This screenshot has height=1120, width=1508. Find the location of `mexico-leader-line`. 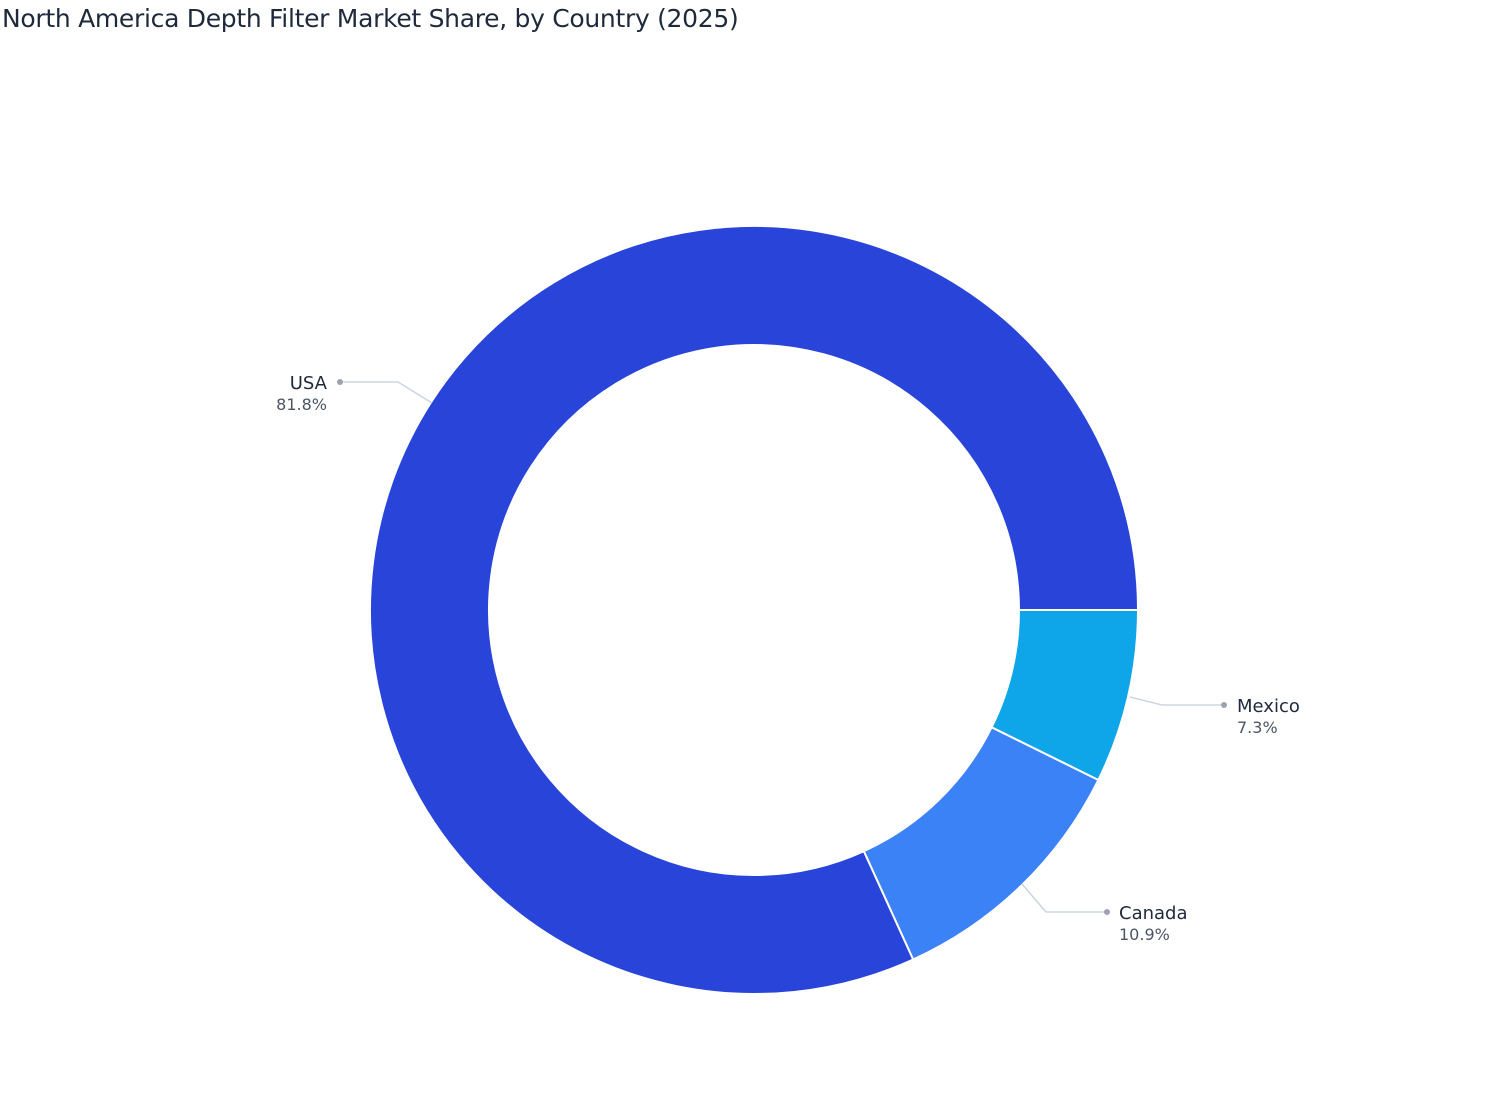

mexico-leader-line is located at coordinates (1176, 701).